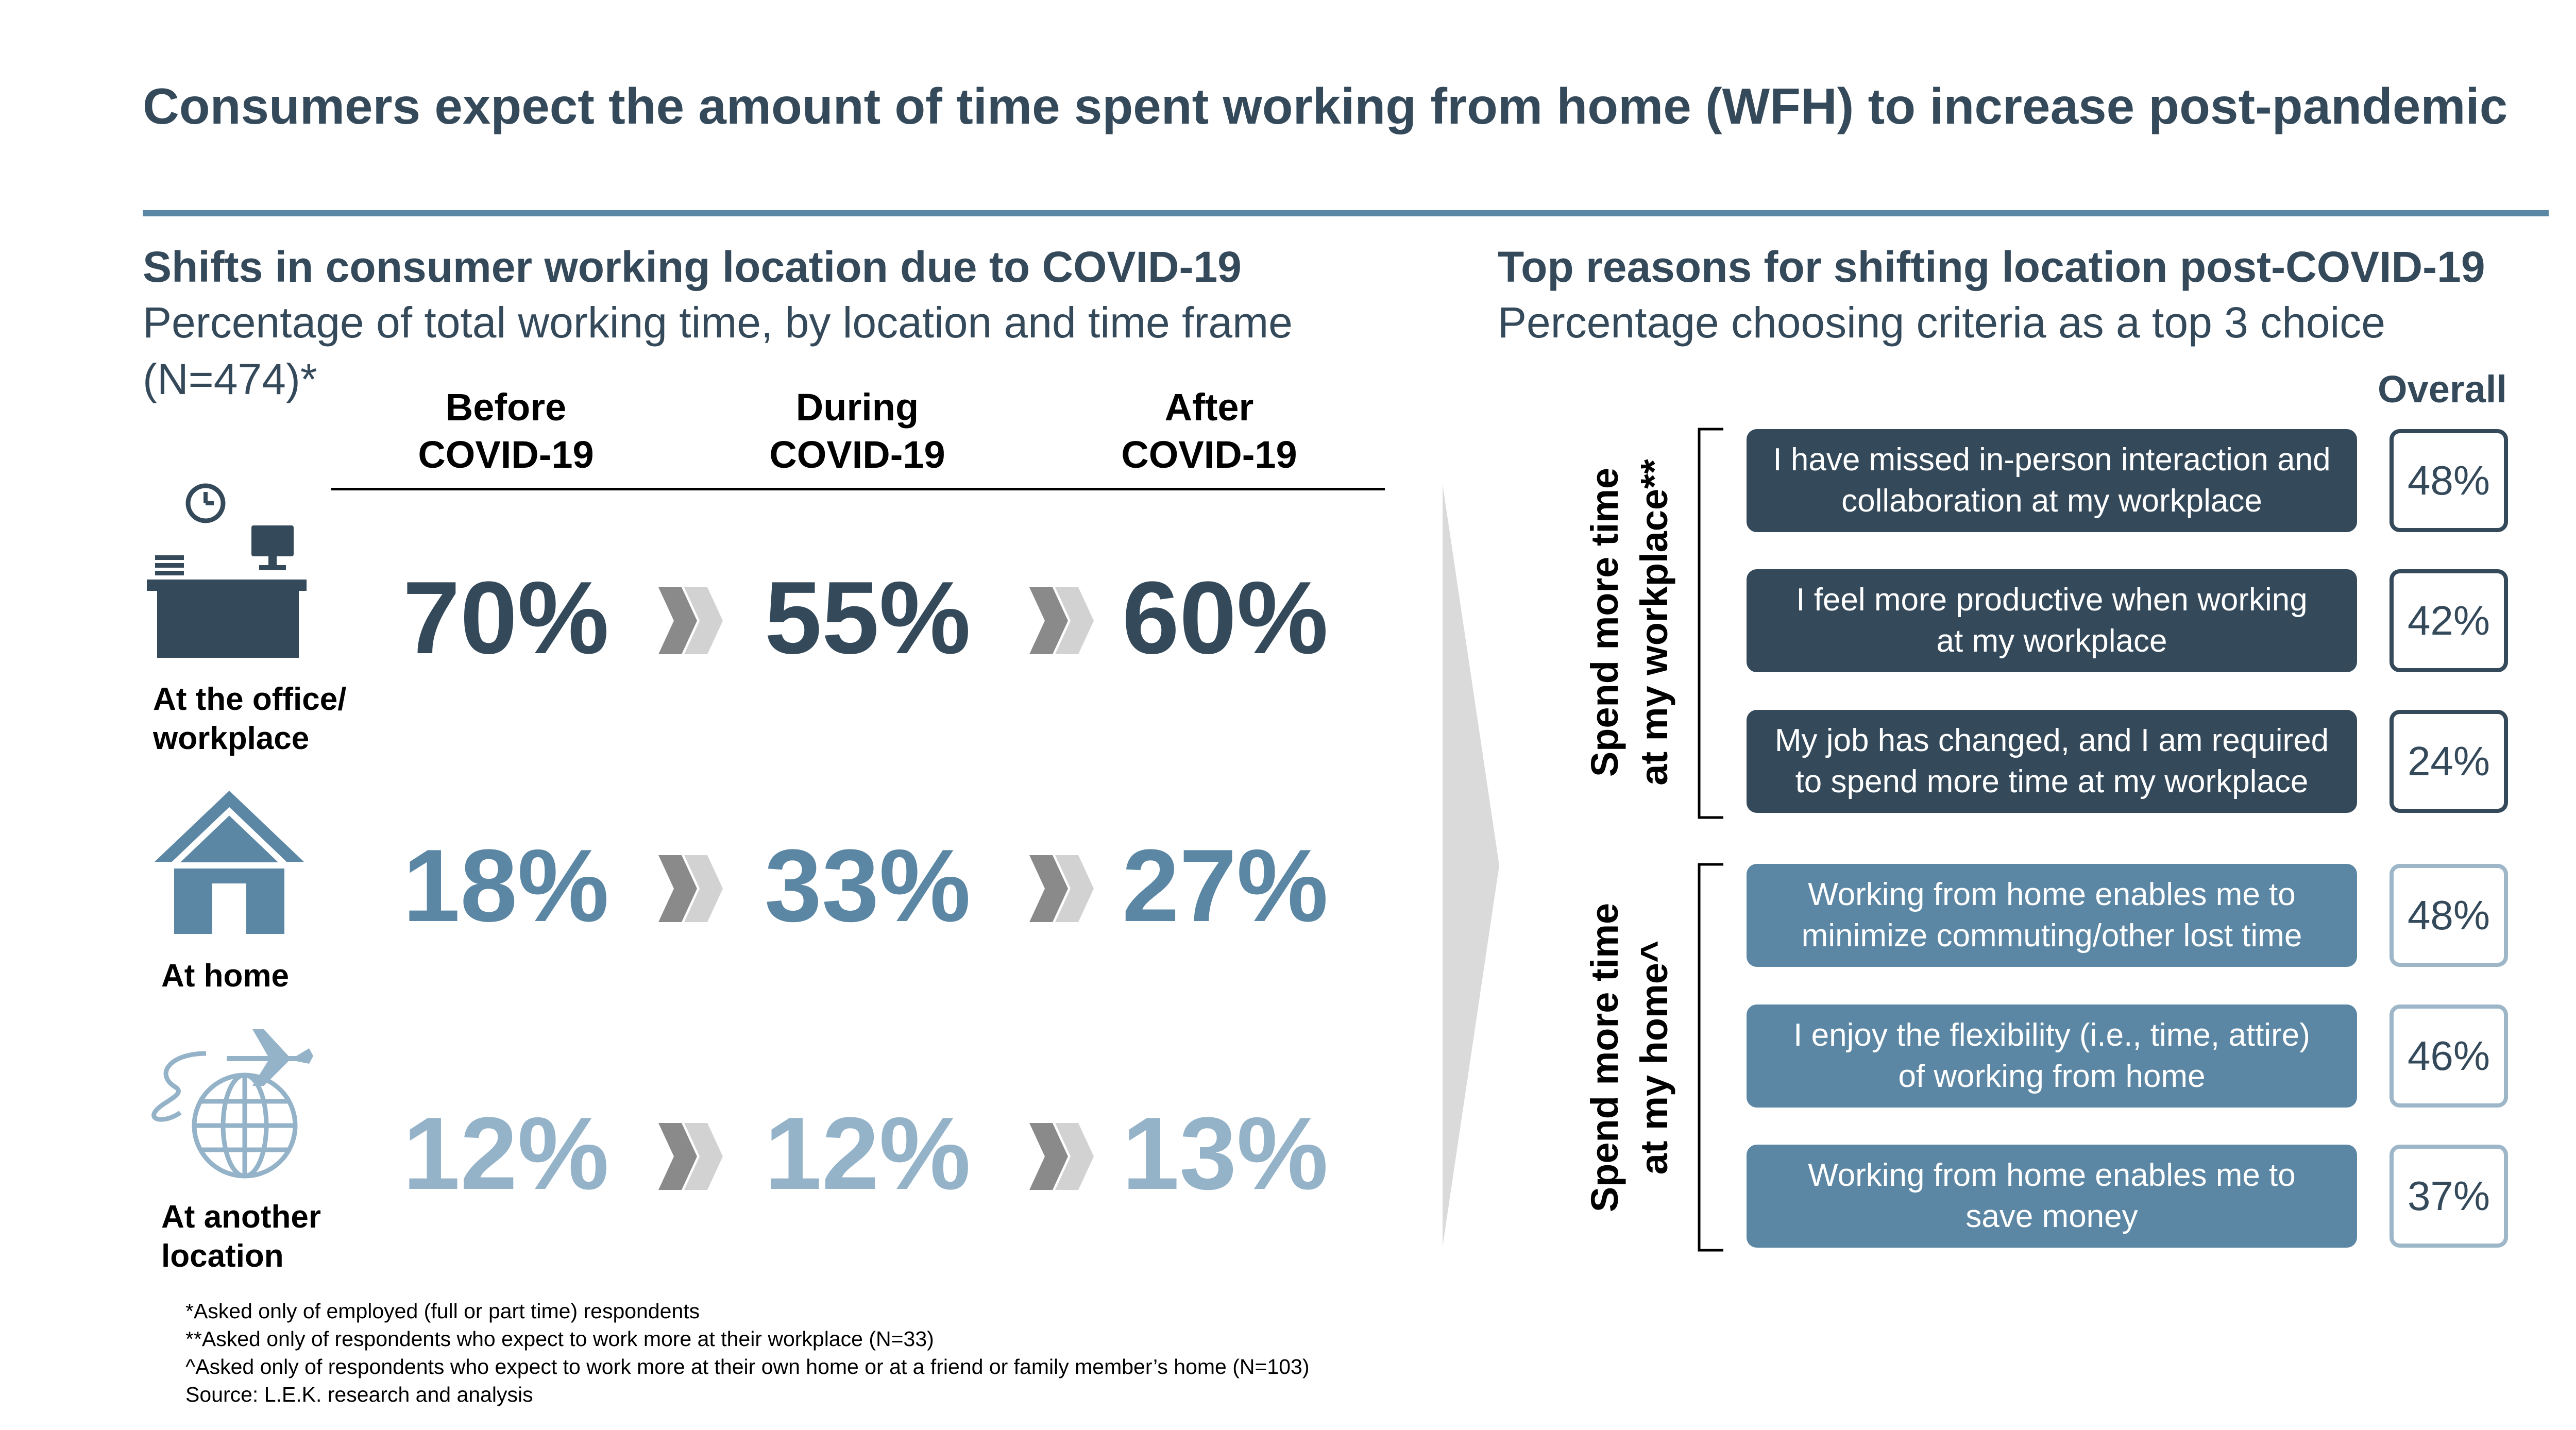 This screenshot has height=1430, width=2576. I want to click on value-office-after: 60%, so click(1225, 617).